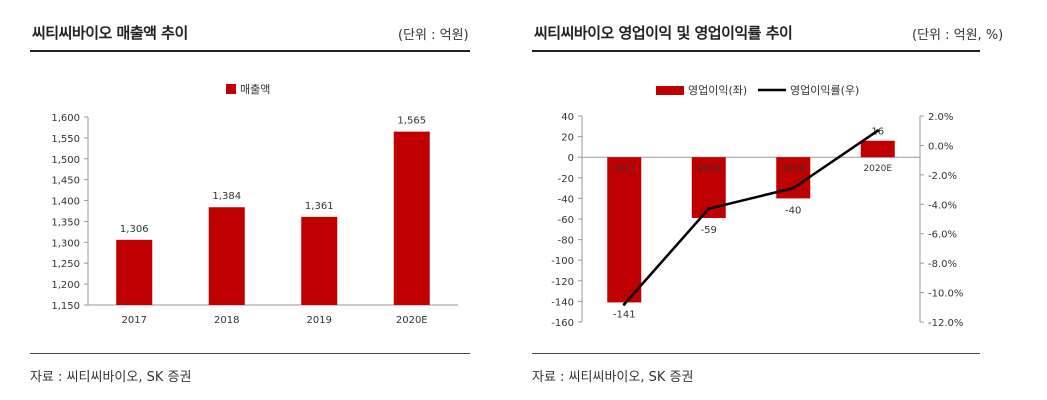  What do you see at coordinates (65, 285) in the screenshot?
I see `y-tick-label: 1,200` at bounding box center [65, 285].